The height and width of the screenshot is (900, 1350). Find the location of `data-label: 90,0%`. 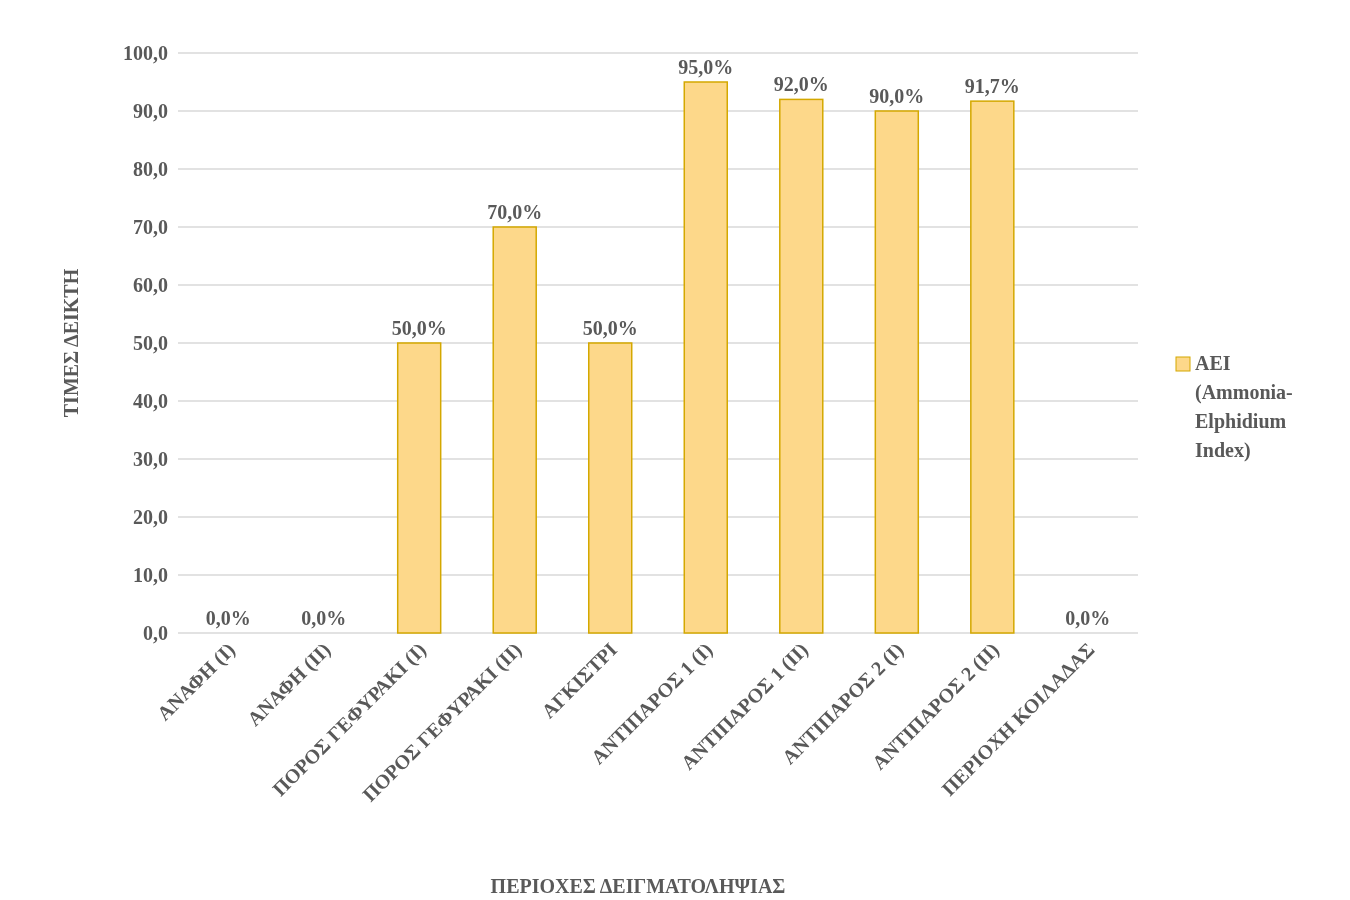

data-label: 90,0% is located at coordinates (897, 96).